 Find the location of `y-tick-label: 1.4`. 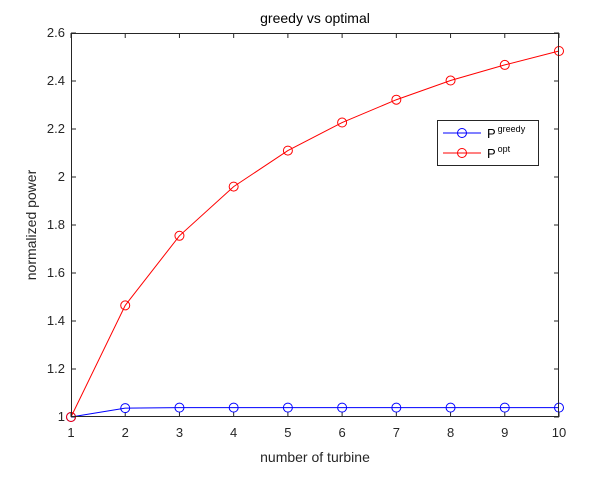

y-tick-label: 1.4 is located at coordinates (56, 320).